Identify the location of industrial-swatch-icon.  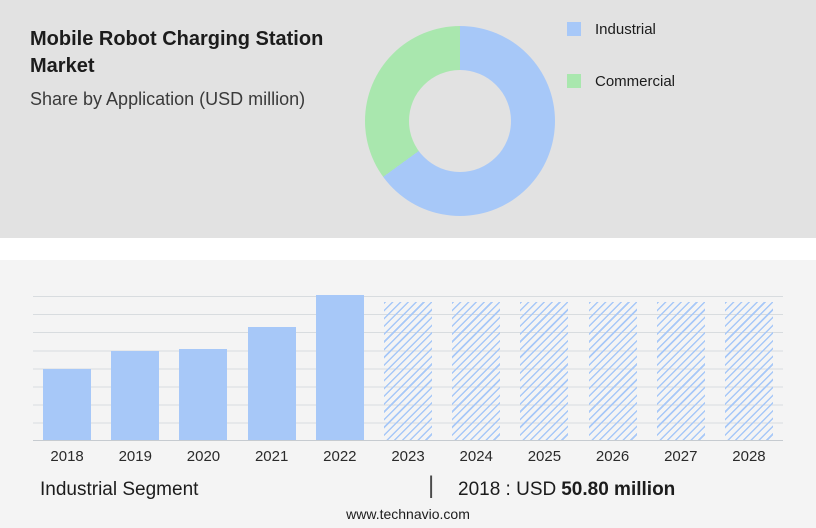
(574, 29).